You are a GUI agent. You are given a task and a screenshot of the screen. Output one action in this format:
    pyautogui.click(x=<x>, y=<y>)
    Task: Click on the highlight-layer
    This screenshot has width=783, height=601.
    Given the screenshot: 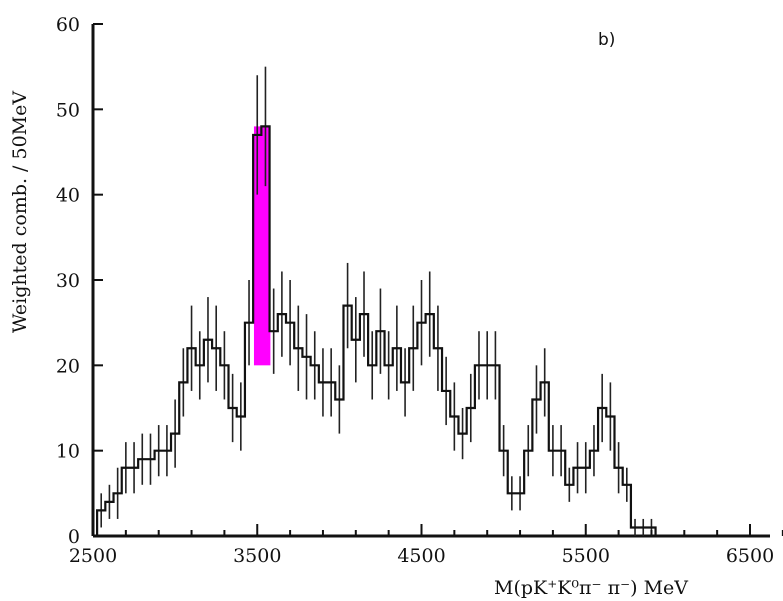 What is the action you would take?
    pyautogui.click(x=262, y=246)
    